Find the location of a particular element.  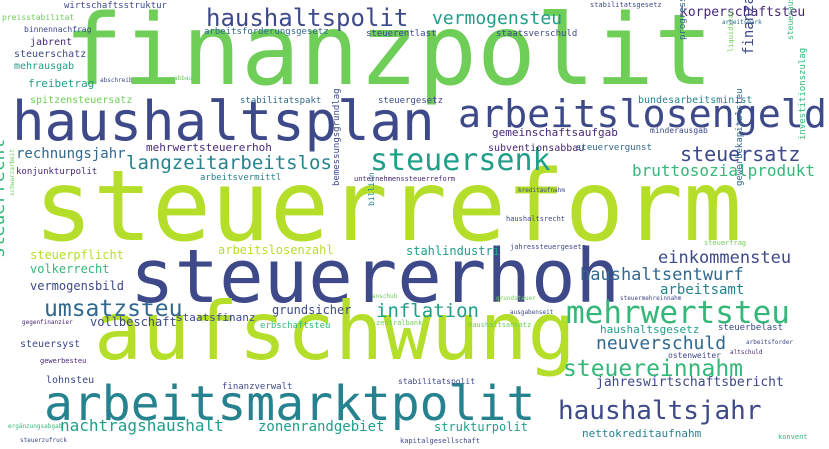

word-gegenfinanzier: gegenfinanzier is located at coordinates (47, 322).